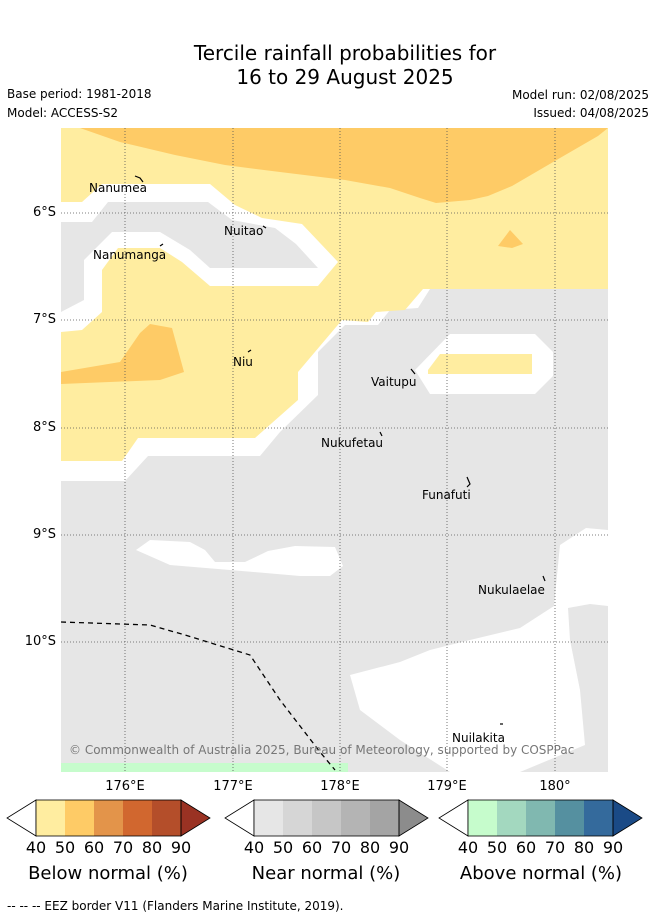 This screenshot has width=655, height=919. Describe the element at coordinates (526, 847) in the screenshot. I see `cb-above-tick-60: 60` at that location.